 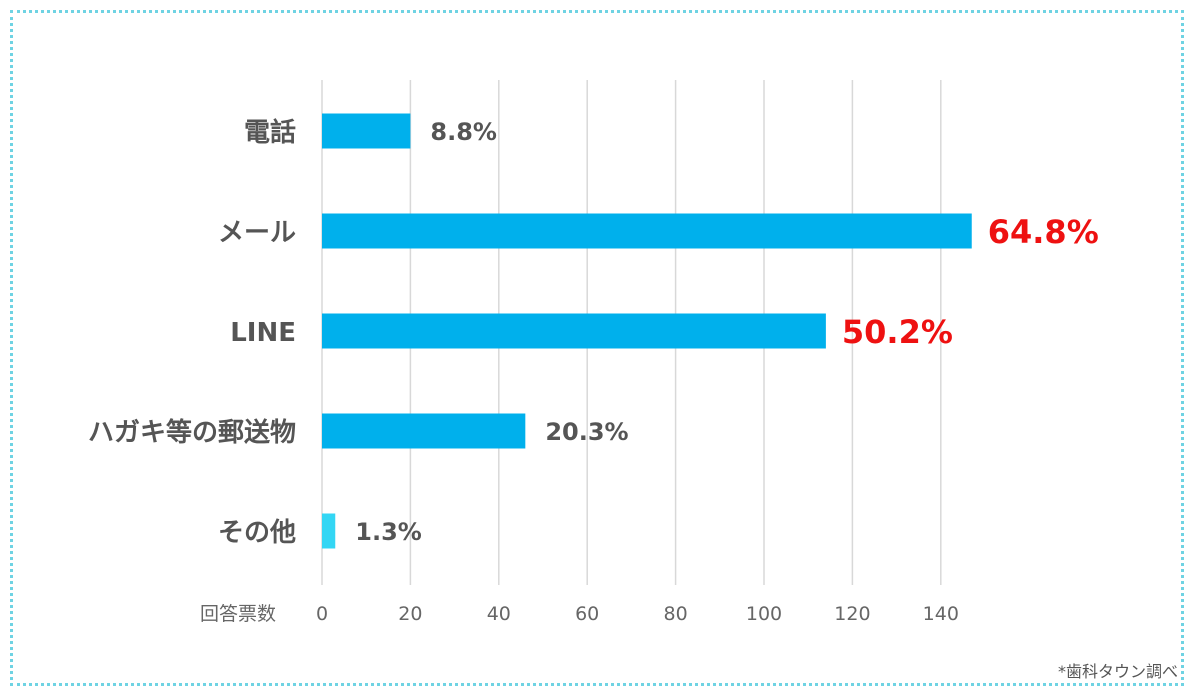 What do you see at coordinates (499, 614) in the screenshot?
I see `x-tick-label-40: 40` at bounding box center [499, 614].